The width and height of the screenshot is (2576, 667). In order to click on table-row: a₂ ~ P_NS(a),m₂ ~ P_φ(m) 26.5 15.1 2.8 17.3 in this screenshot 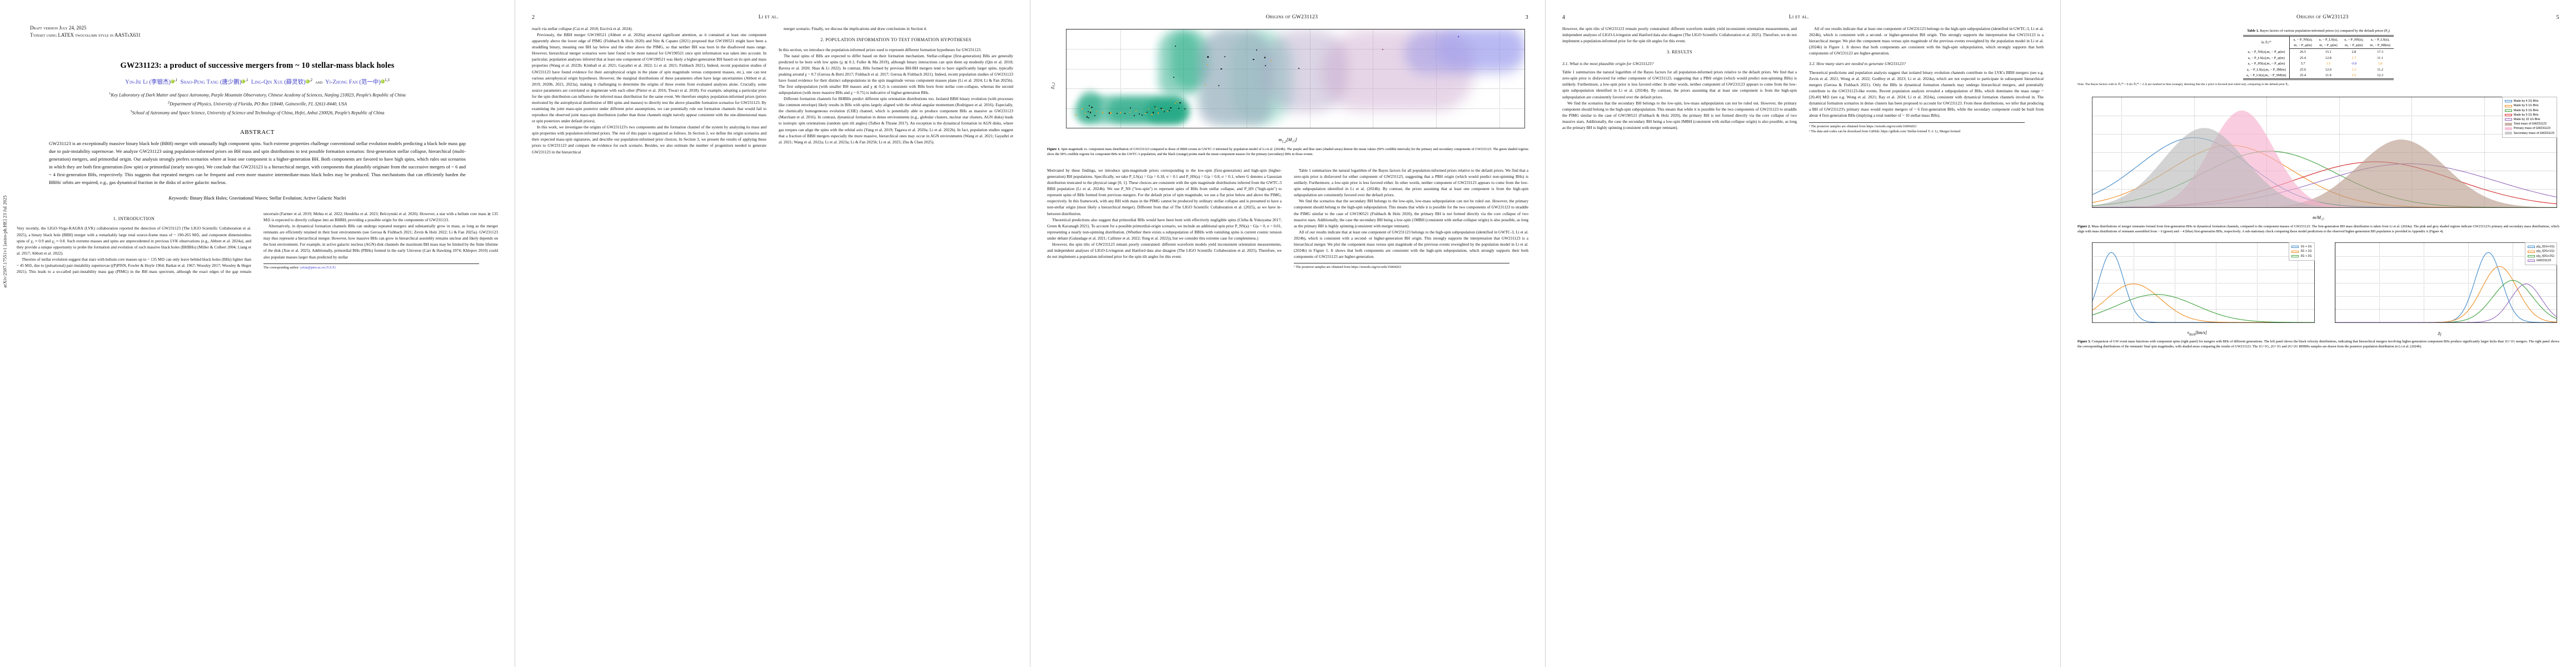, I will do `click(2318, 51)`.